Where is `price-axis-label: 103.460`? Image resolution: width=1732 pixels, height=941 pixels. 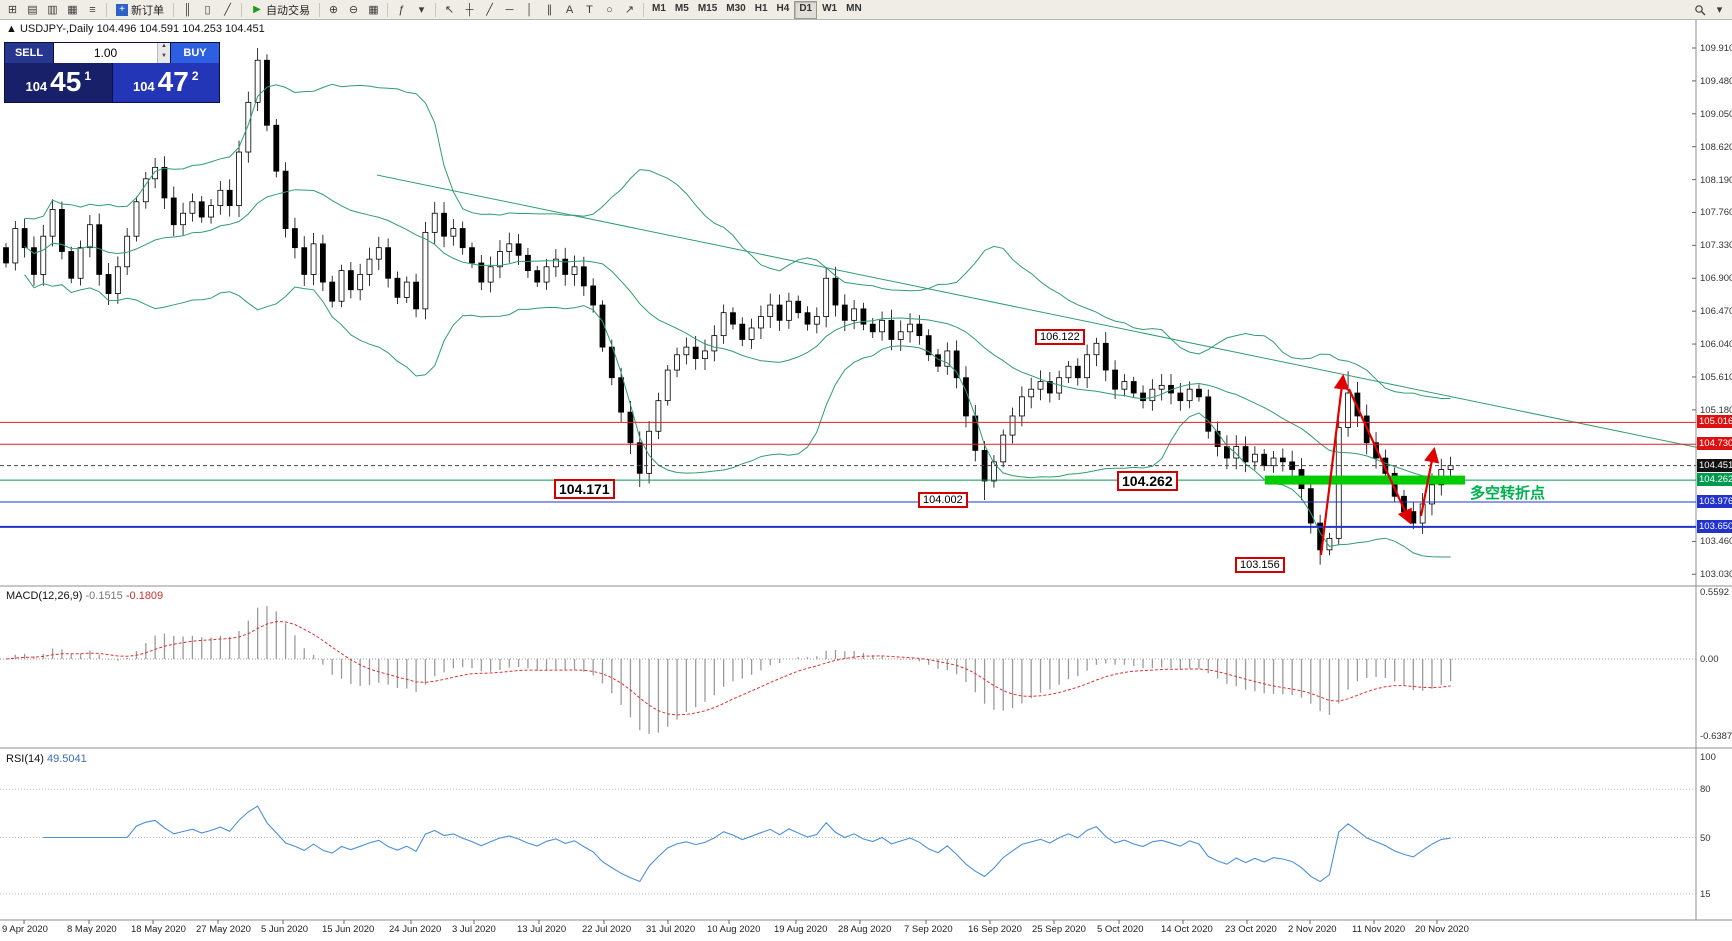 price-axis-label: 103.460 is located at coordinates (1716, 542).